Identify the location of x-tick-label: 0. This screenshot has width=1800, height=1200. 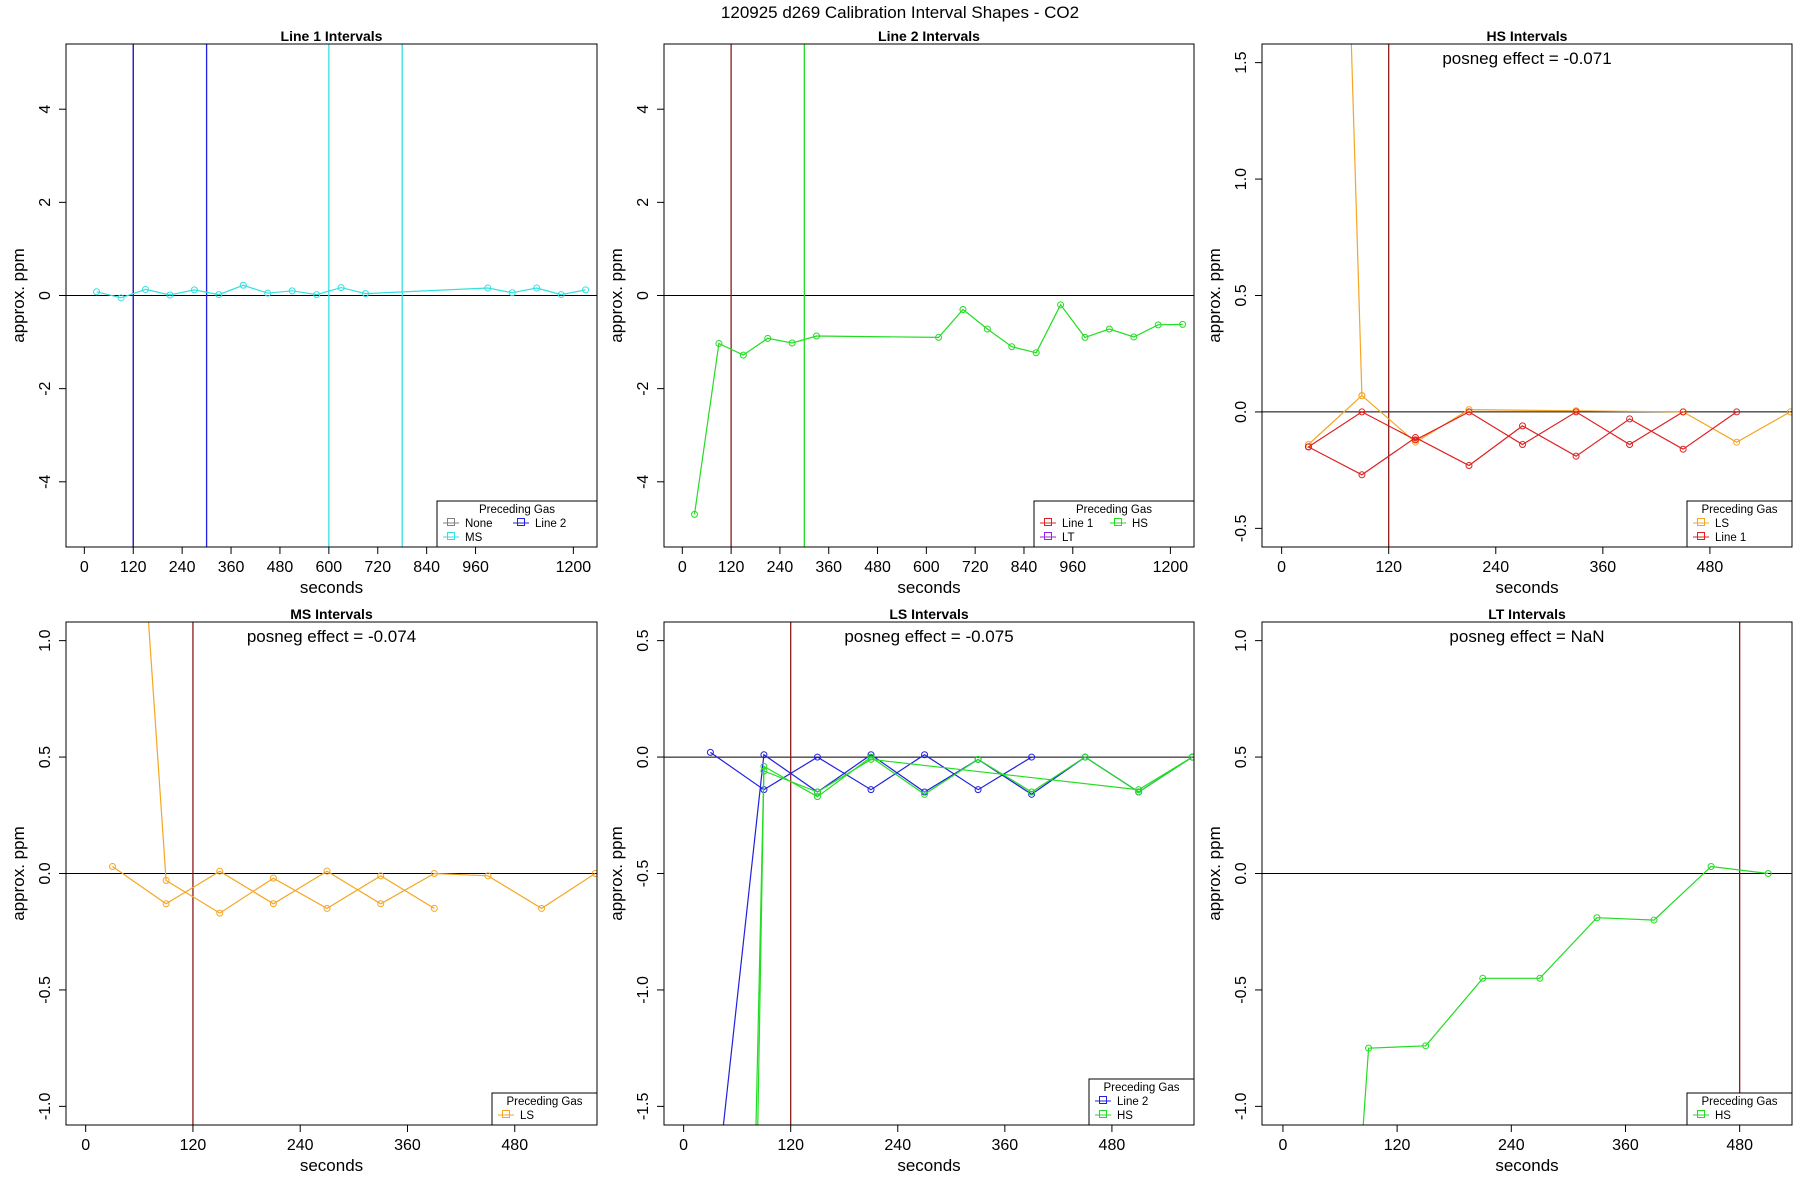
(683, 1145).